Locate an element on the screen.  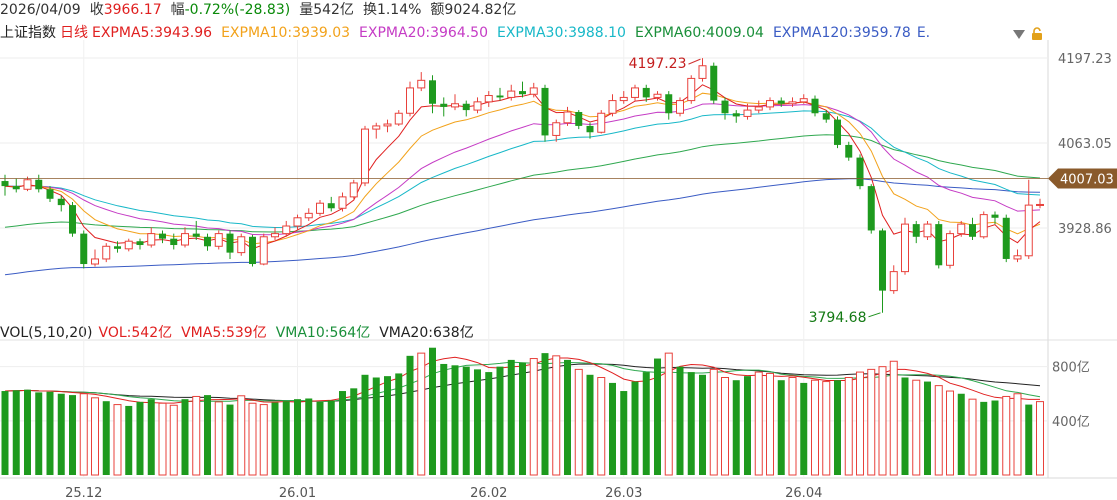
turnover-label: 换 is located at coordinates (369, 10).